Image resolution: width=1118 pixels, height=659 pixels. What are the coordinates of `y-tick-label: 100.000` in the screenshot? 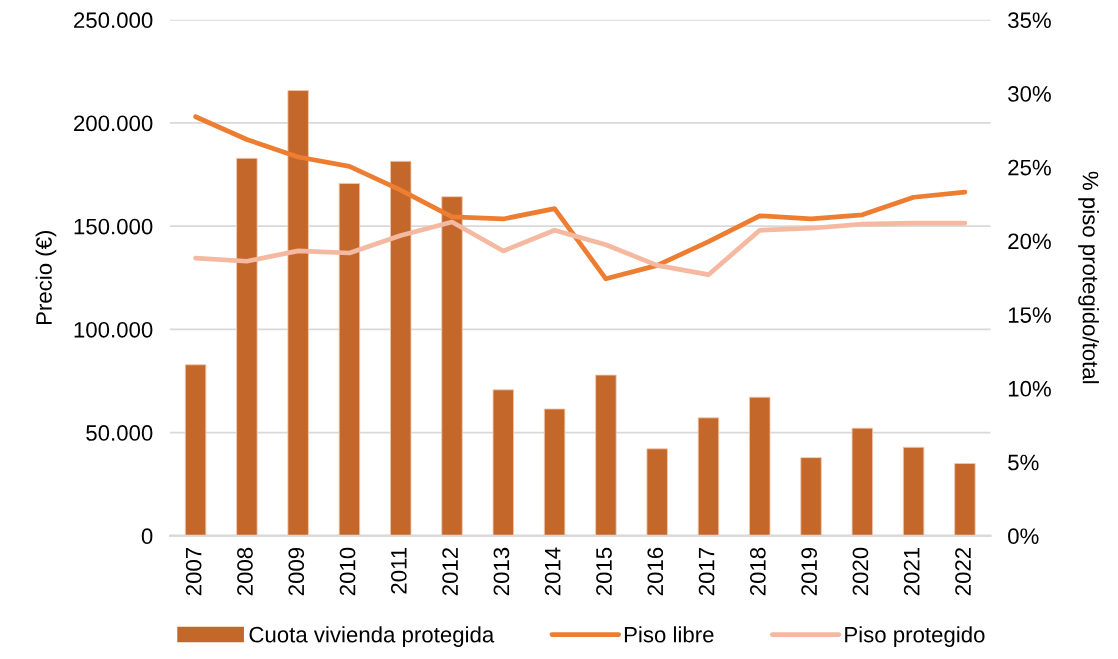 It's located at (113, 329).